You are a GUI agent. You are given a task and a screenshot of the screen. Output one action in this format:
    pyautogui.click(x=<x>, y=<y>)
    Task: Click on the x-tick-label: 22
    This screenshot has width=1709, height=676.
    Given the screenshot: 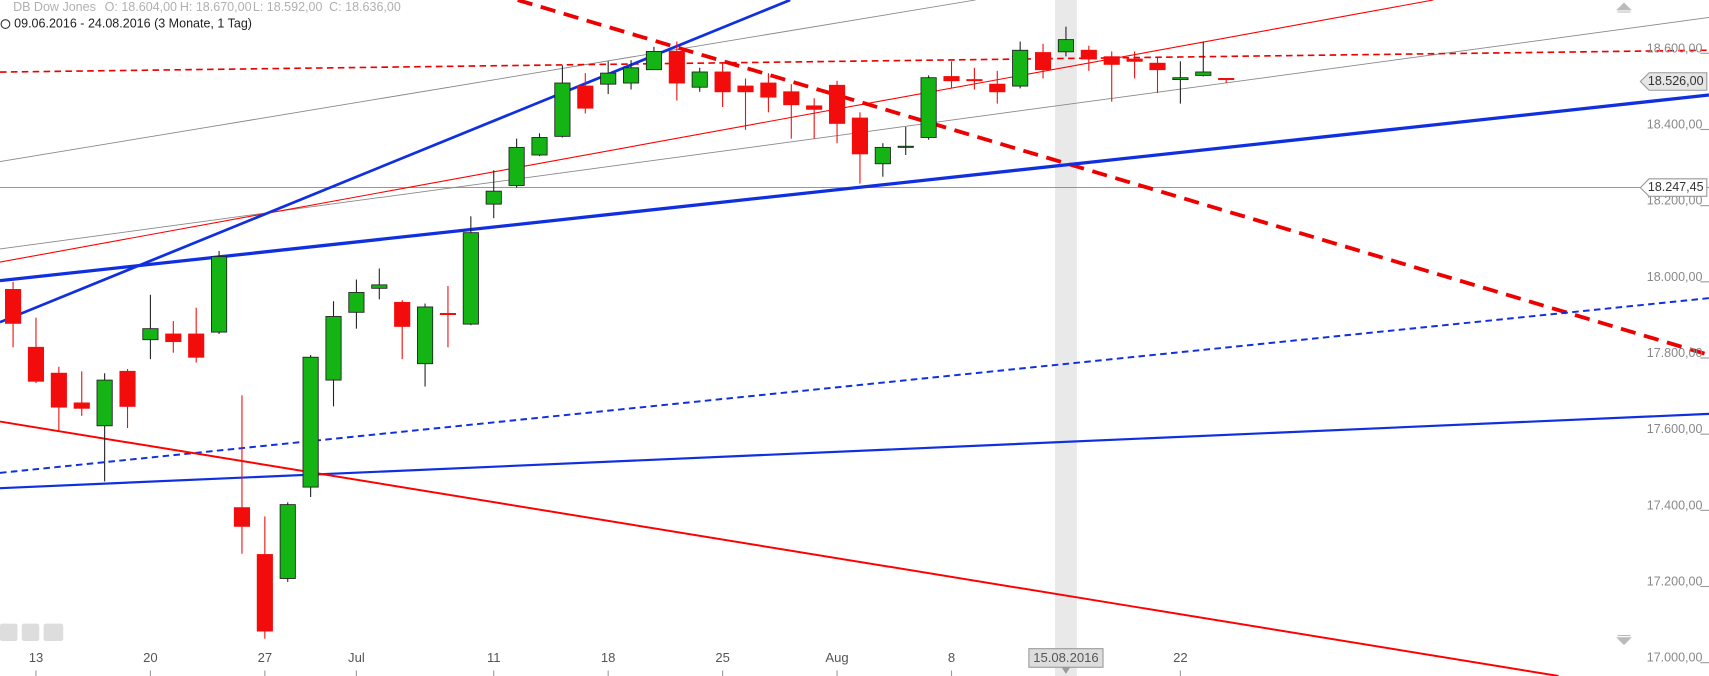 What is the action you would take?
    pyautogui.click(x=1180, y=657)
    